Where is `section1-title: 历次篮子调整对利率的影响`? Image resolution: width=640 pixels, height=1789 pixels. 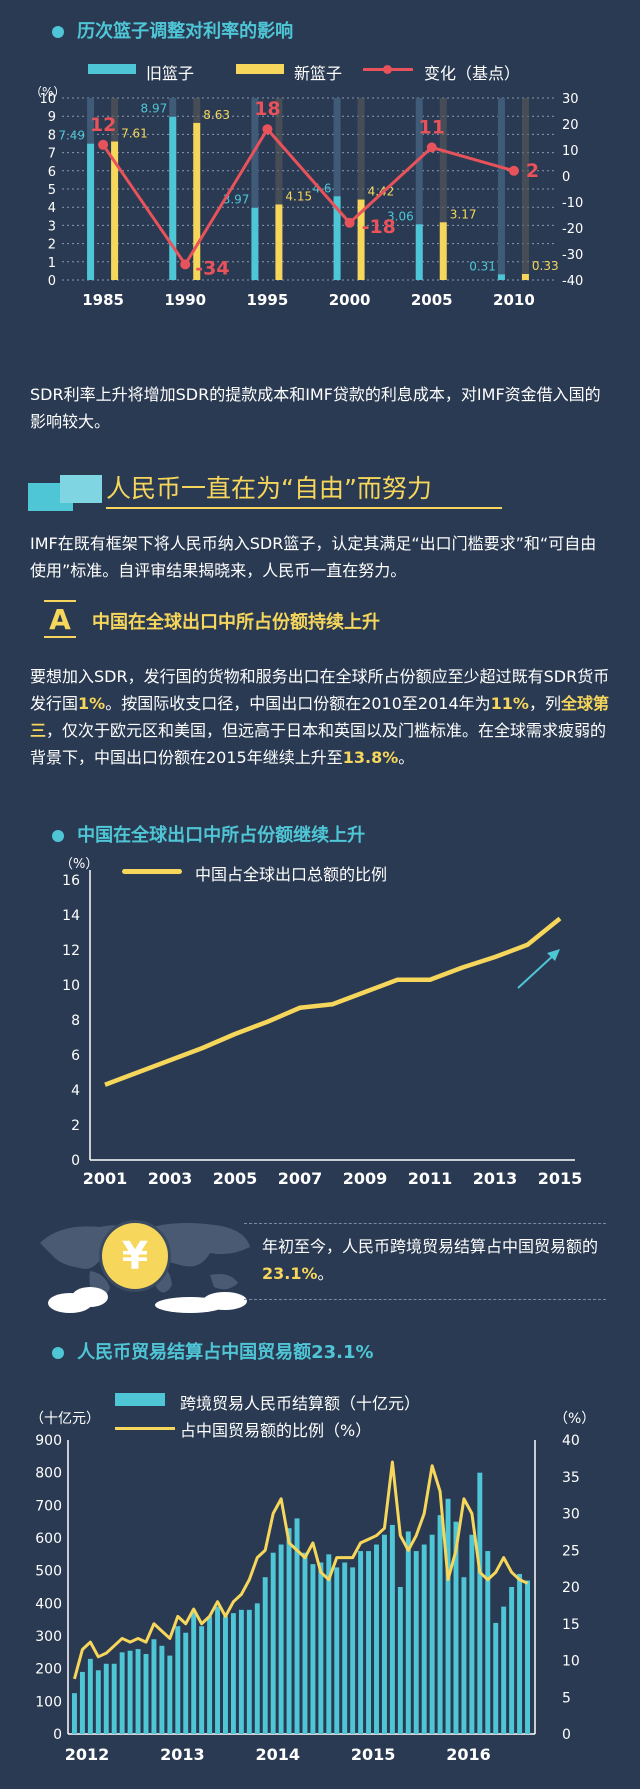 section1-title: 历次篮子调整对利率的影响 is located at coordinates (185, 31).